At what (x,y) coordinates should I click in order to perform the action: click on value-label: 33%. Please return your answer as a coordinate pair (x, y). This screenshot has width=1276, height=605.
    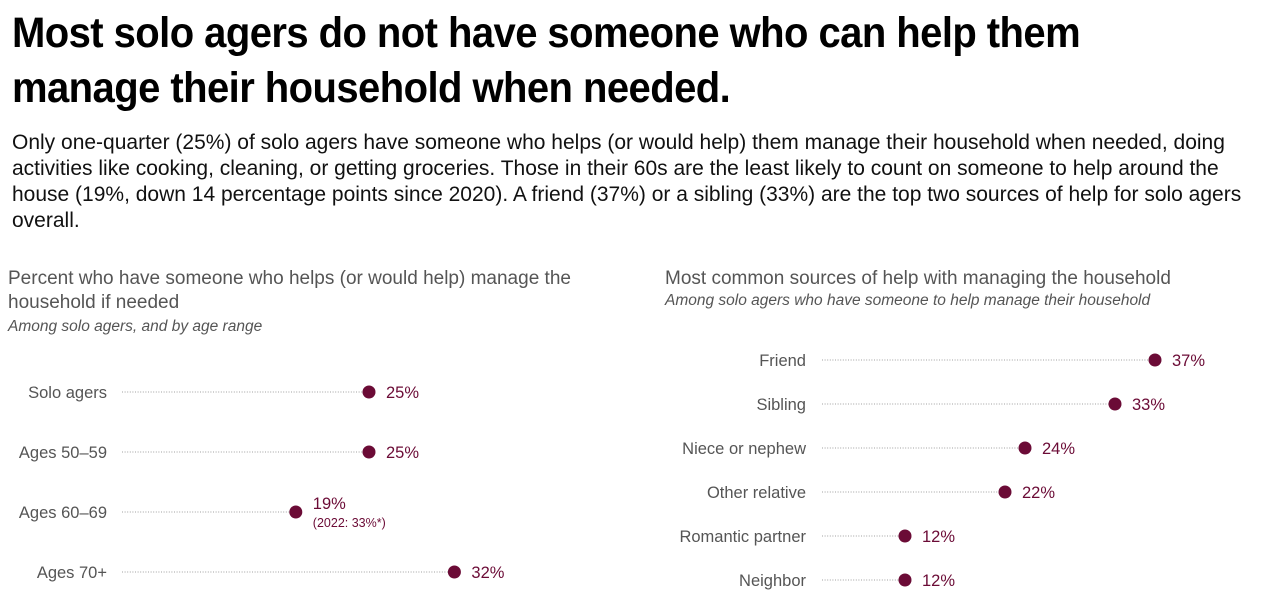
    Looking at the image, I should click on (1148, 405).